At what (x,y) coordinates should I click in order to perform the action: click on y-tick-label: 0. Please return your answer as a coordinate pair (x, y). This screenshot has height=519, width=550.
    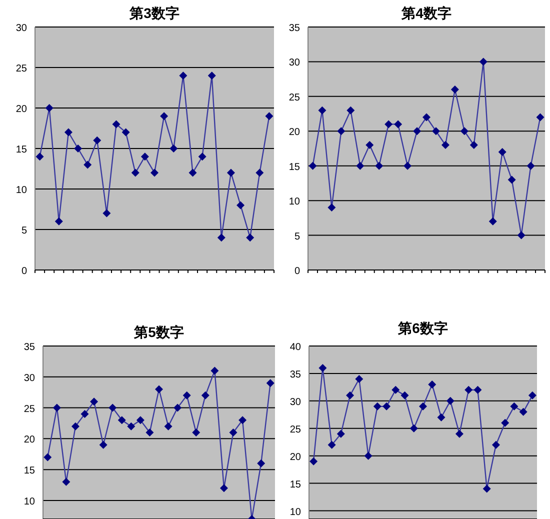
    Looking at the image, I should click on (297, 271).